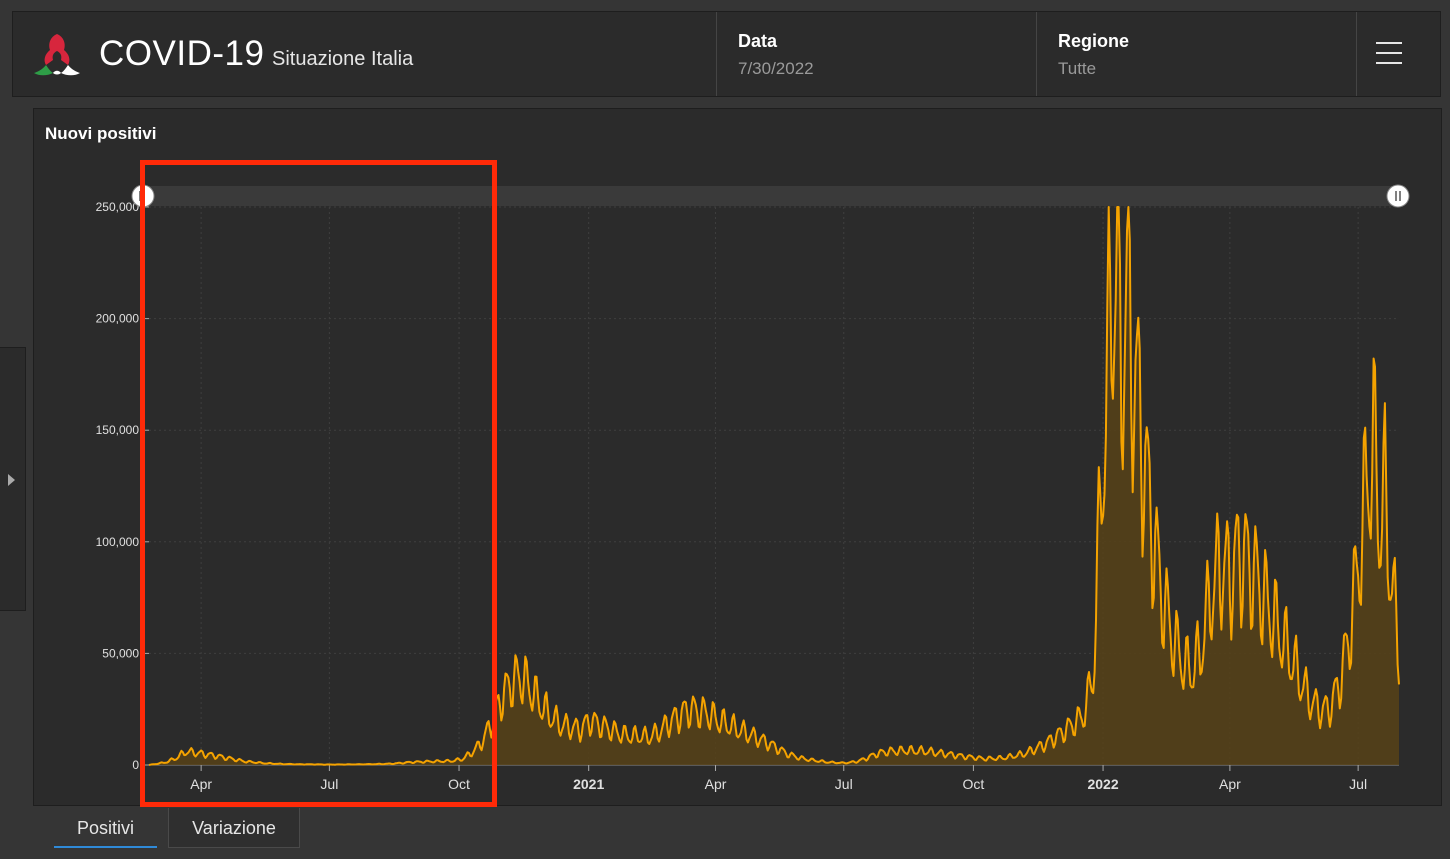 The image size is (1450, 859). What do you see at coordinates (1398, 196) in the screenshot?
I see `range-slider-end-handle` at bounding box center [1398, 196].